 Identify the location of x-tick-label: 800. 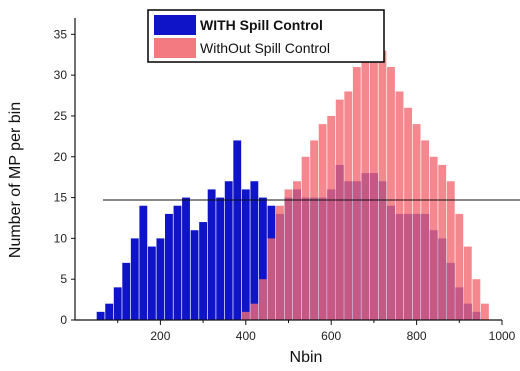
(417, 336).